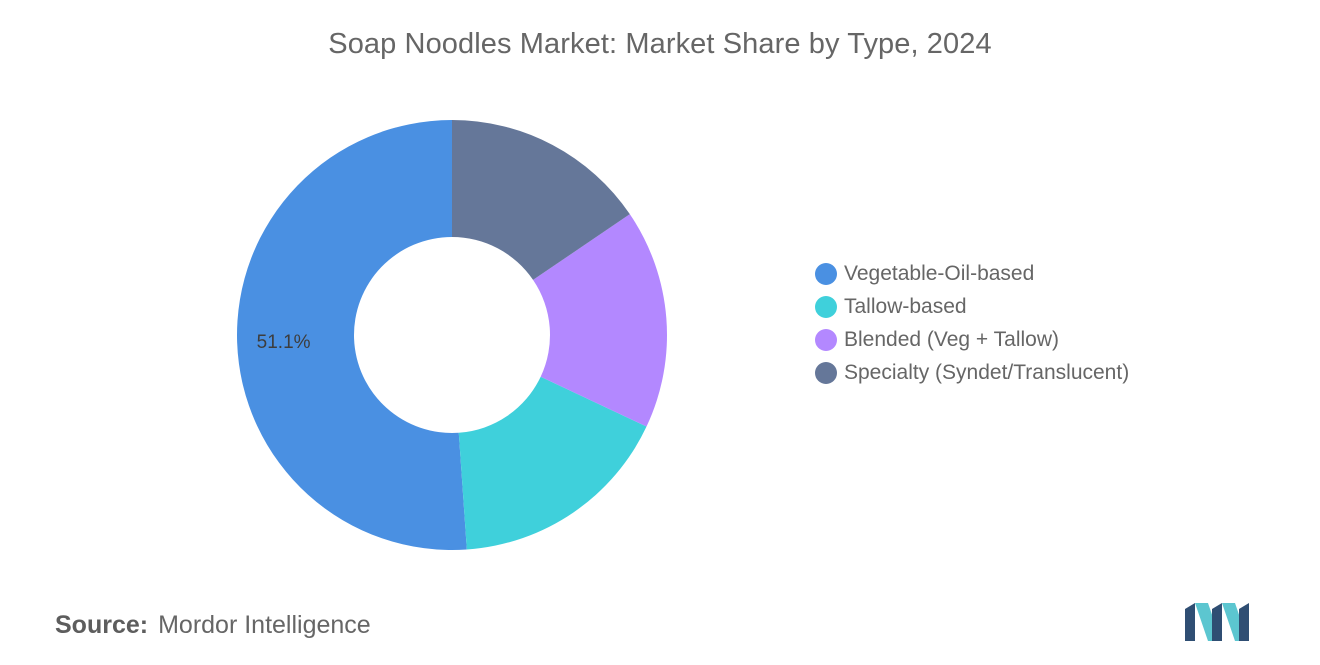  What do you see at coordinates (905, 306) in the screenshot?
I see `legend-label: Tallow-based` at bounding box center [905, 306].